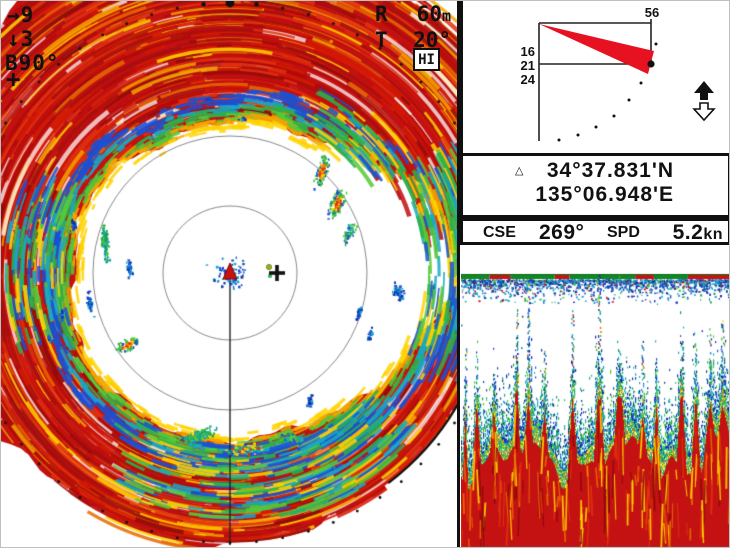 Image resolution: width=730 pixels, height=548 pixels. I want to click on cursor-mark-icon: +, so click(14, 79).